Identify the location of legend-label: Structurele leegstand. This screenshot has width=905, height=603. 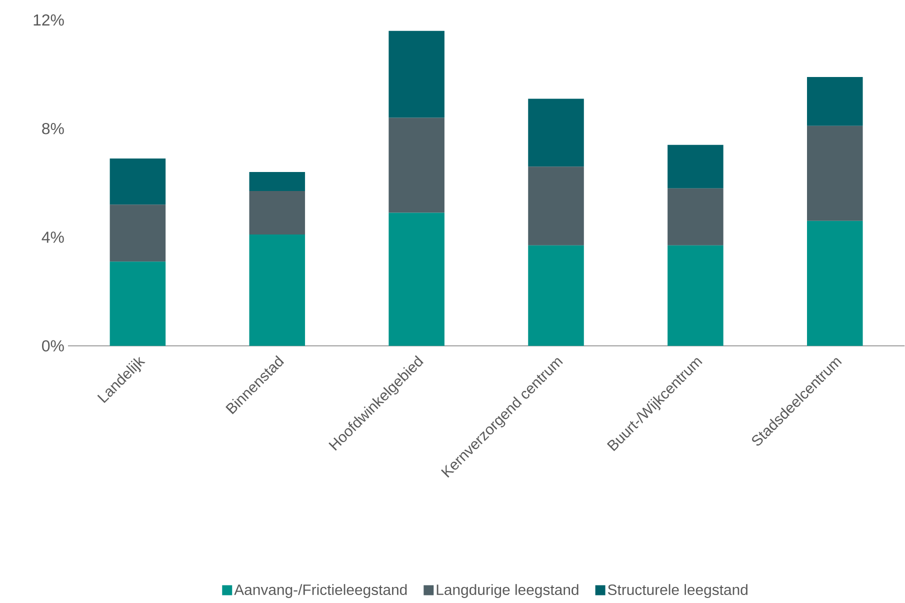
(678, 591).